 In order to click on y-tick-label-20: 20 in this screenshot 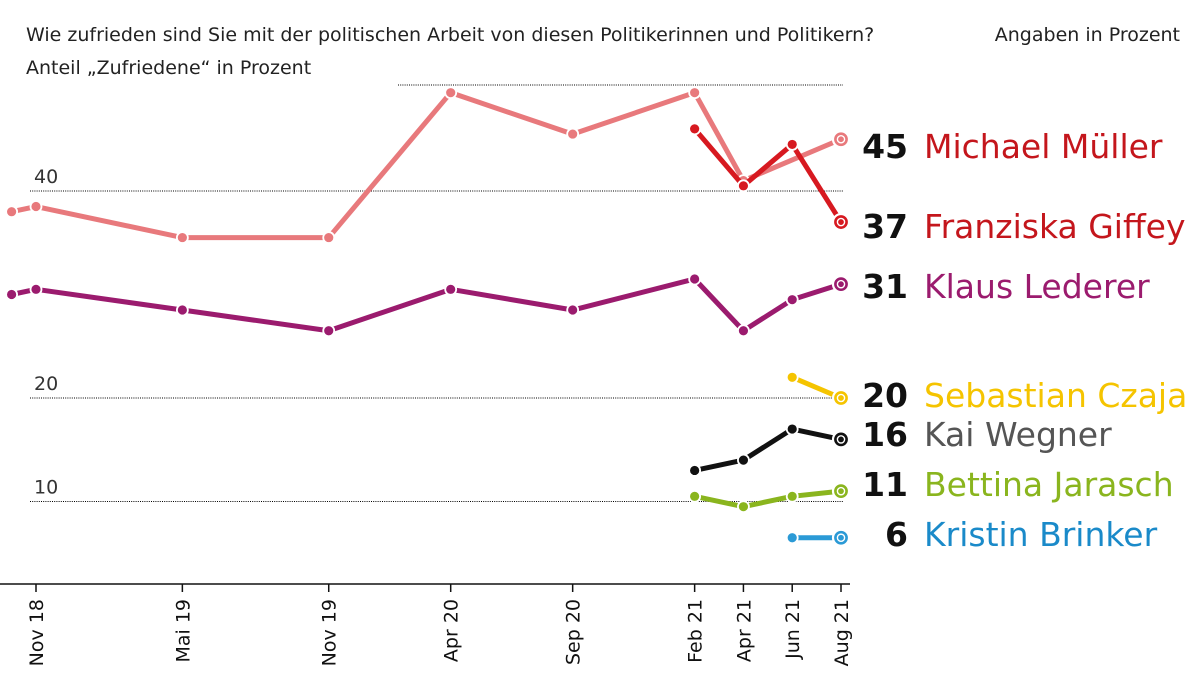, I will do `click(46, 384)`.